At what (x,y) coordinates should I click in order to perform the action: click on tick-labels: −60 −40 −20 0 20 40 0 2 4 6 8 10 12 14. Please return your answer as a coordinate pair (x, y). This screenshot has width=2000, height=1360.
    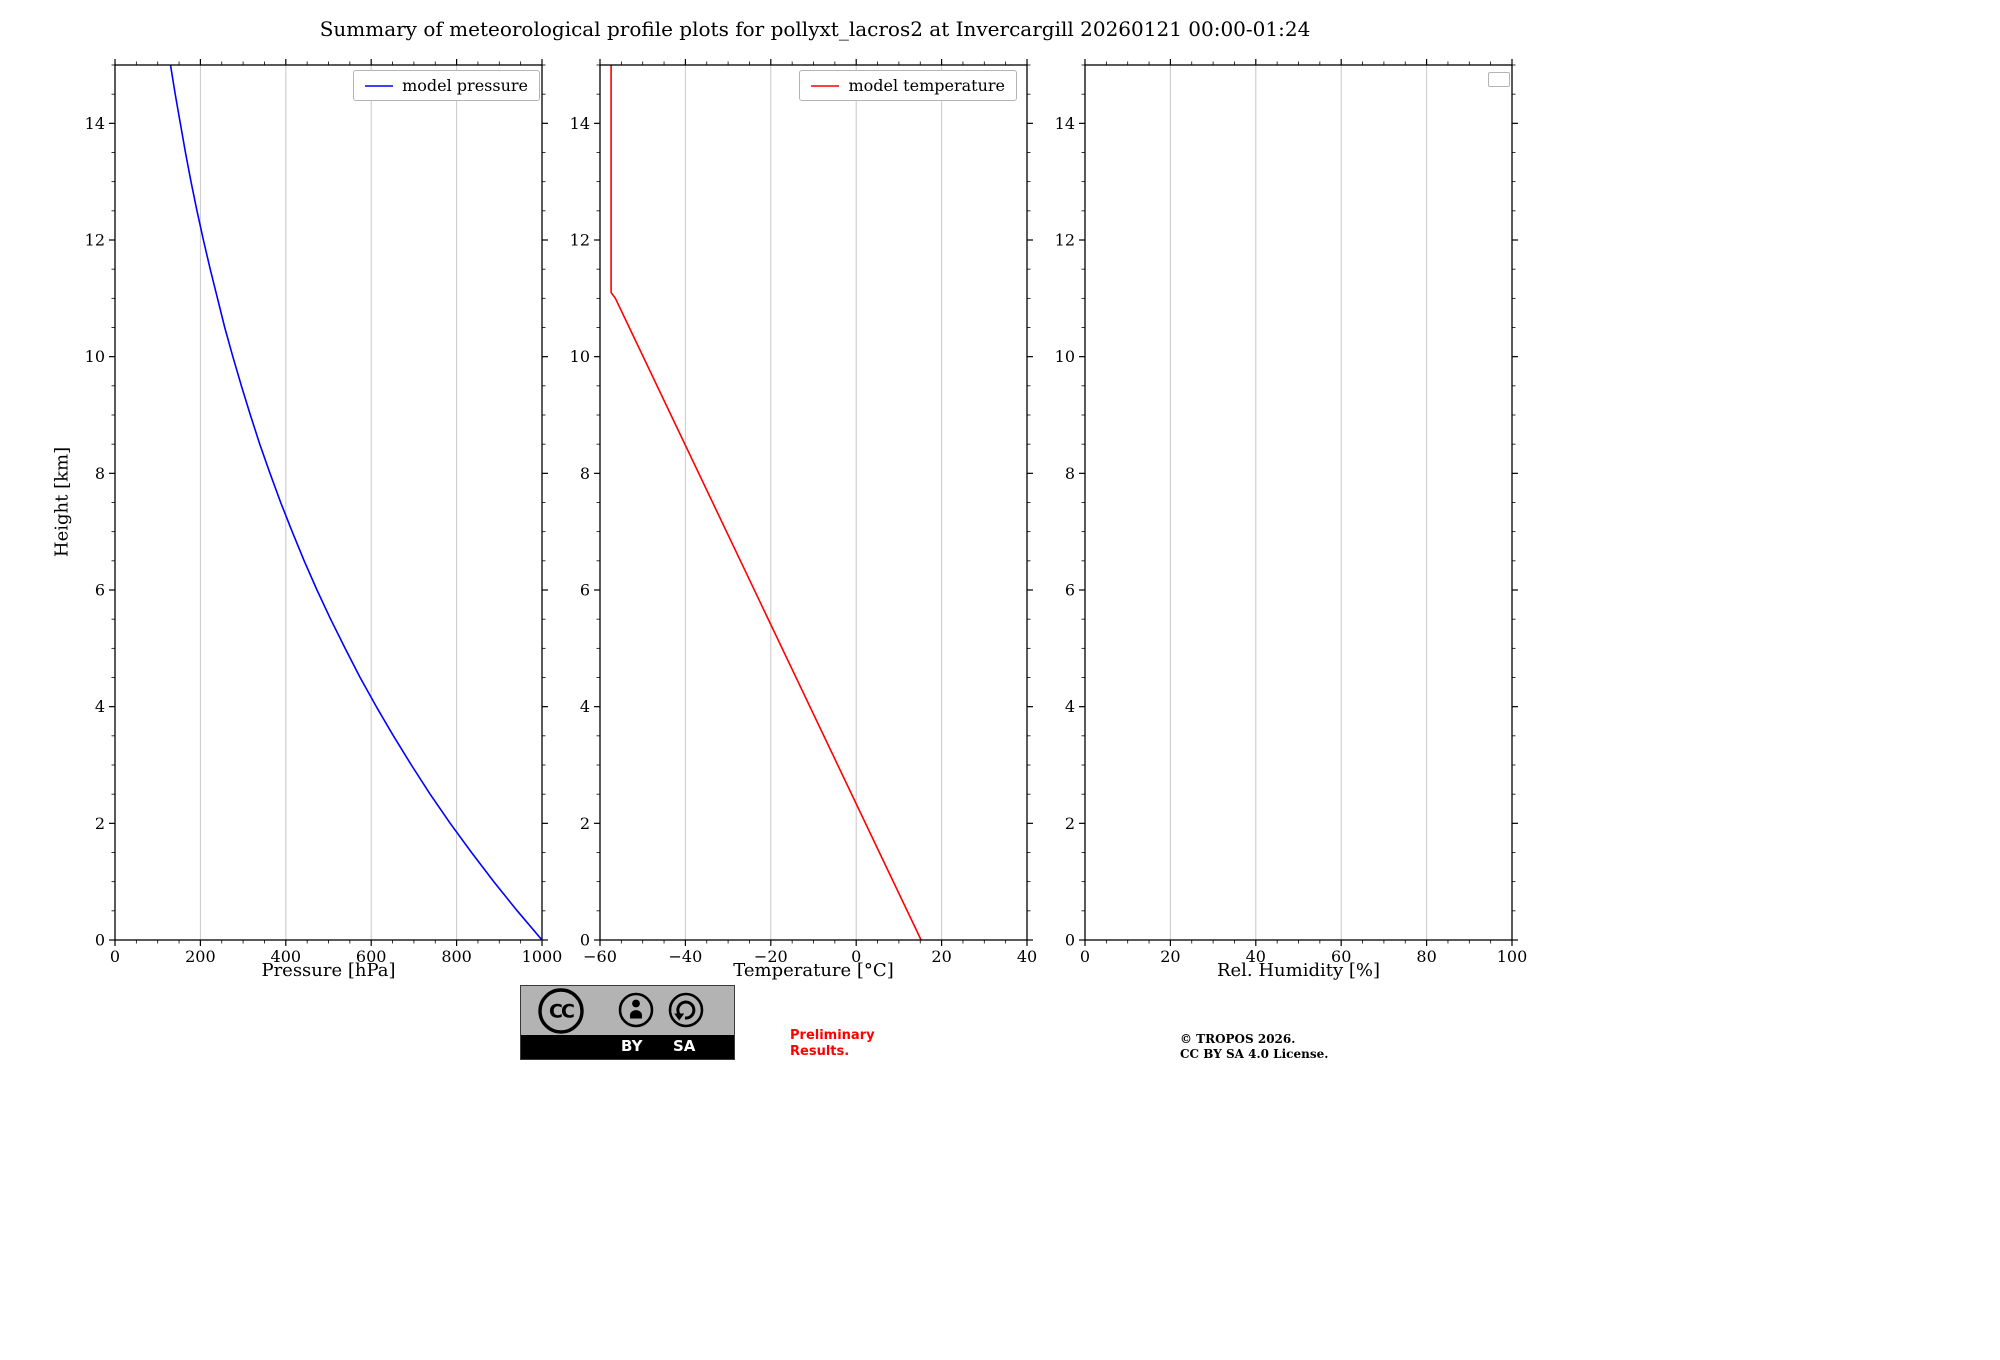
    Looking at the image, I should click on (804, 540).